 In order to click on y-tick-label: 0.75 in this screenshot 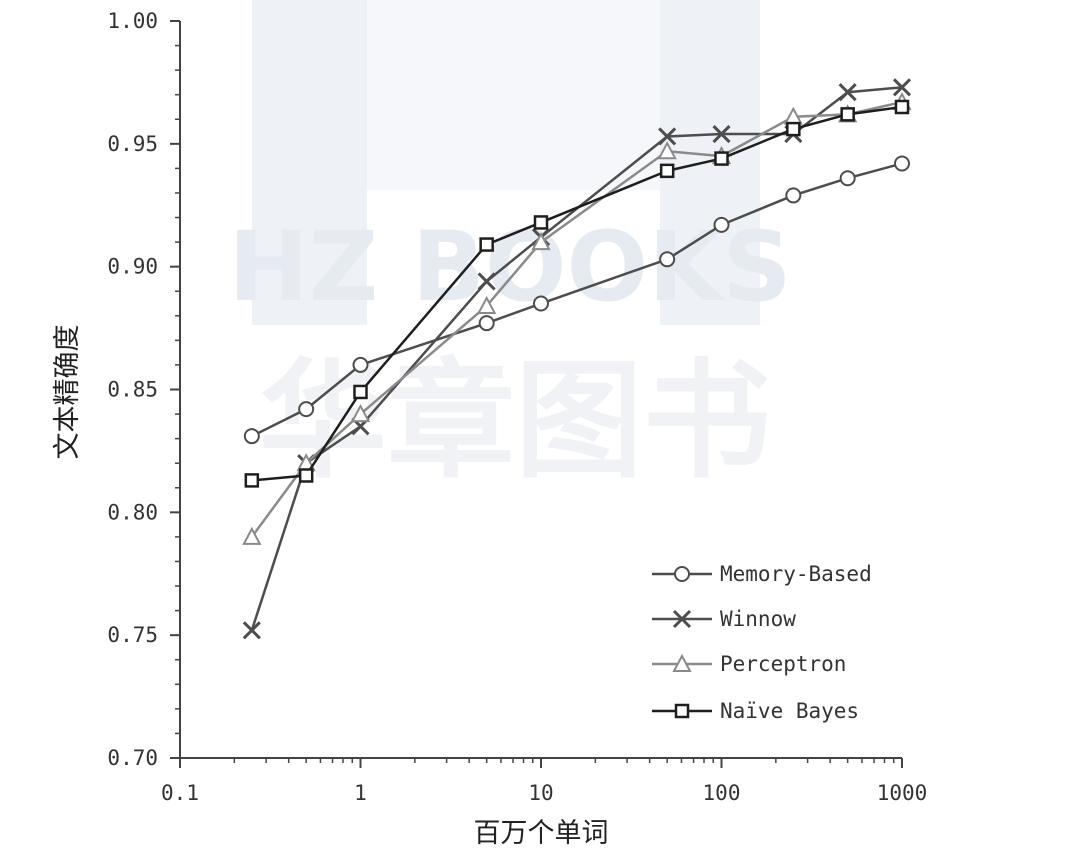, I will do `click(132, 635)`.